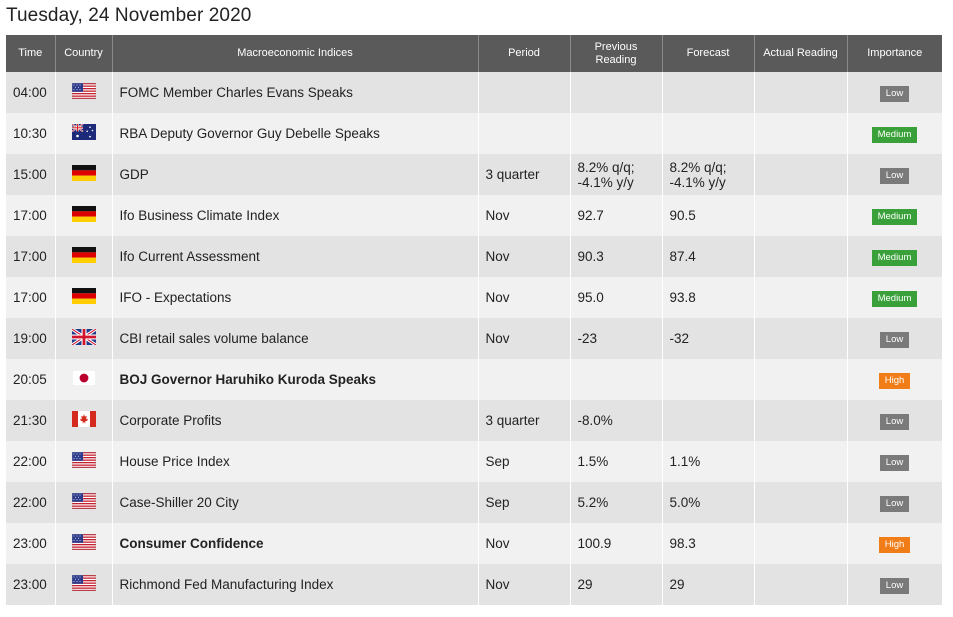 The width and height of the screenshot is (953, 617). What do you see at coordinates (295, 174) in the screenshot?
I see `cell-event: GDP` at bounding box center [295, 174].